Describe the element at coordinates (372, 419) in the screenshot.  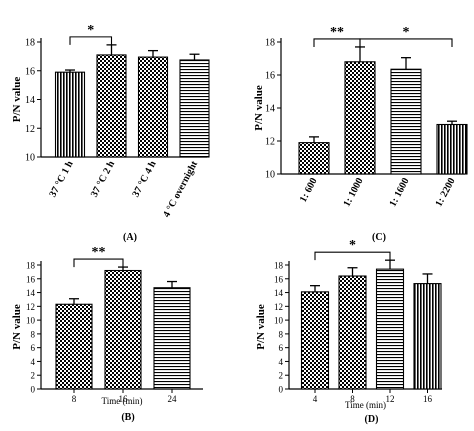
I see `panel-label: (D)` at that location.